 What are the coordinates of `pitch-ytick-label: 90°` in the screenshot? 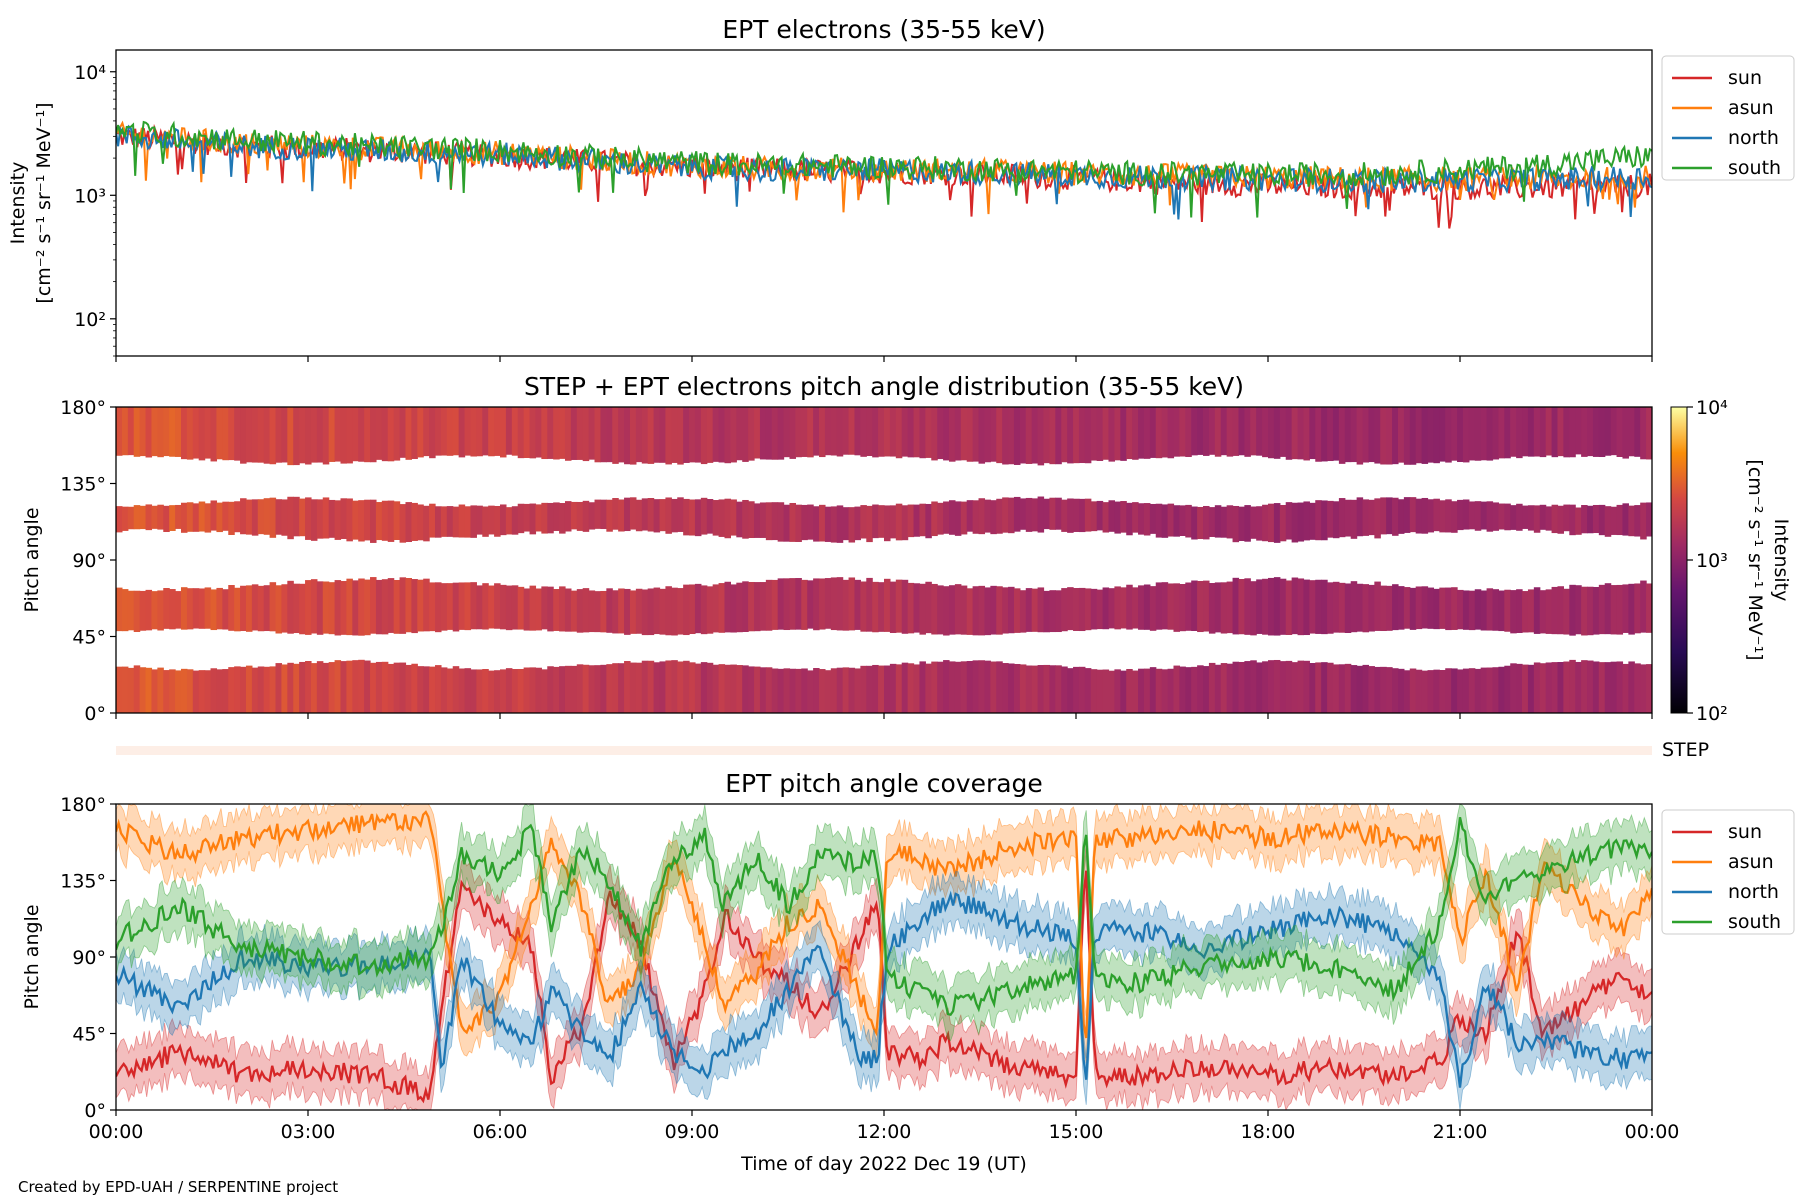 It's located at (89, 958).